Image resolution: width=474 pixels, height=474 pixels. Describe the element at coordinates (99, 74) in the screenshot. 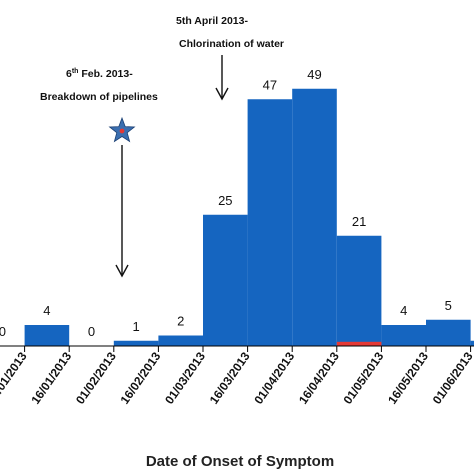

I see `pipelines-annotation-date: 6th Feb. 2013-` at that location.